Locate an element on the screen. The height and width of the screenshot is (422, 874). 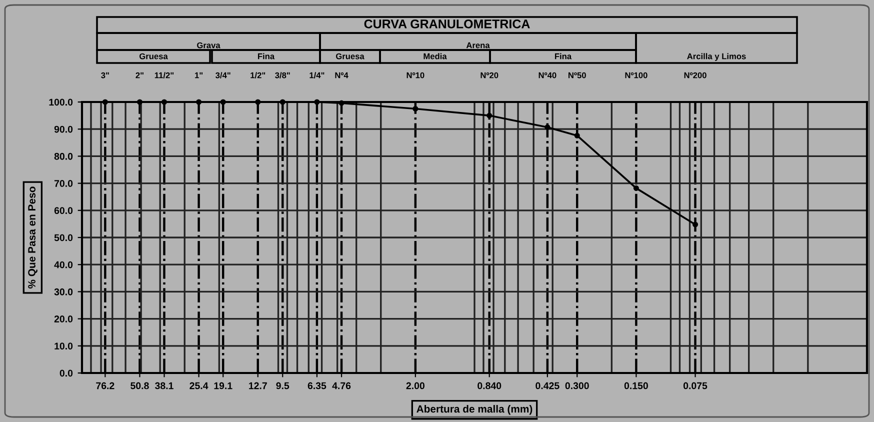
text: 3/8" is located at coordinates (282, 75).